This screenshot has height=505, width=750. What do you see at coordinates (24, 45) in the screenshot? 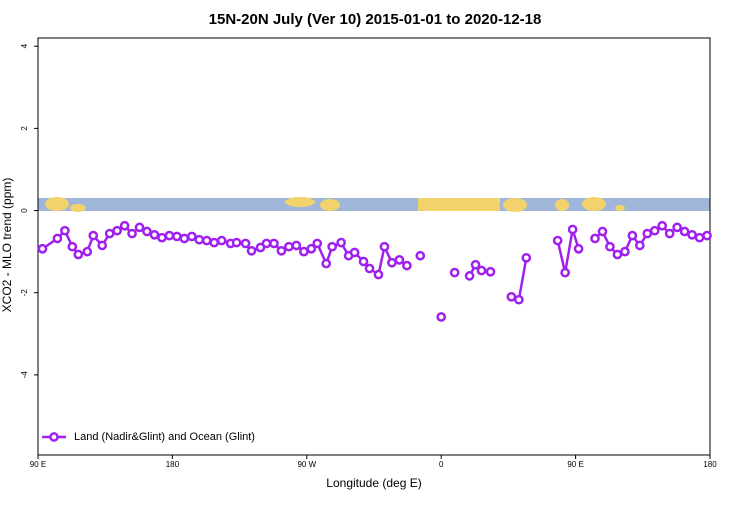
I see `y-tick-label: 4` at bounding box center [24, 45].